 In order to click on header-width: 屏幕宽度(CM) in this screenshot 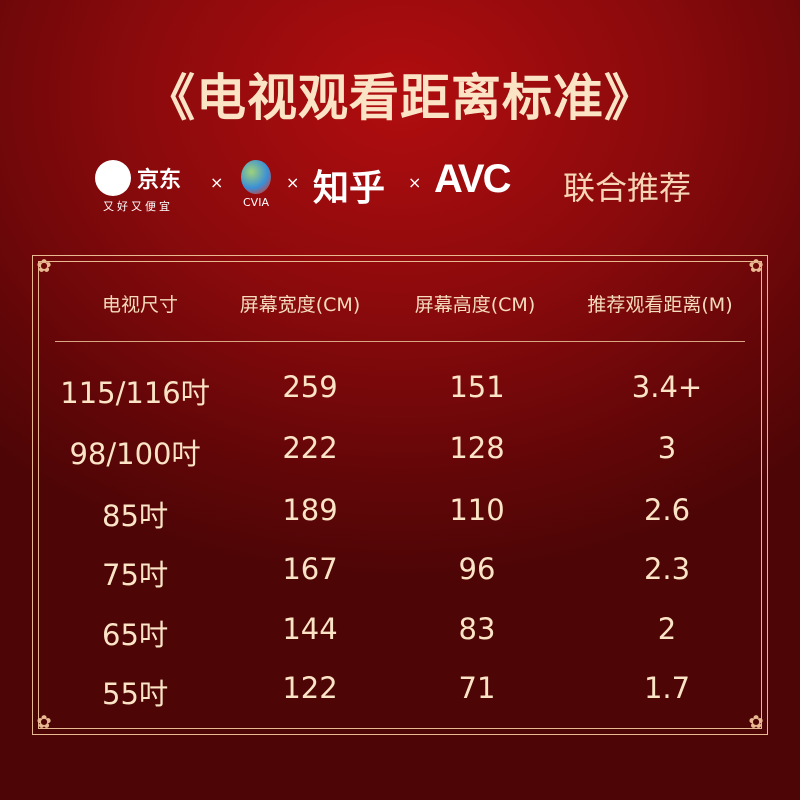, I will do `click(300, 305)`.